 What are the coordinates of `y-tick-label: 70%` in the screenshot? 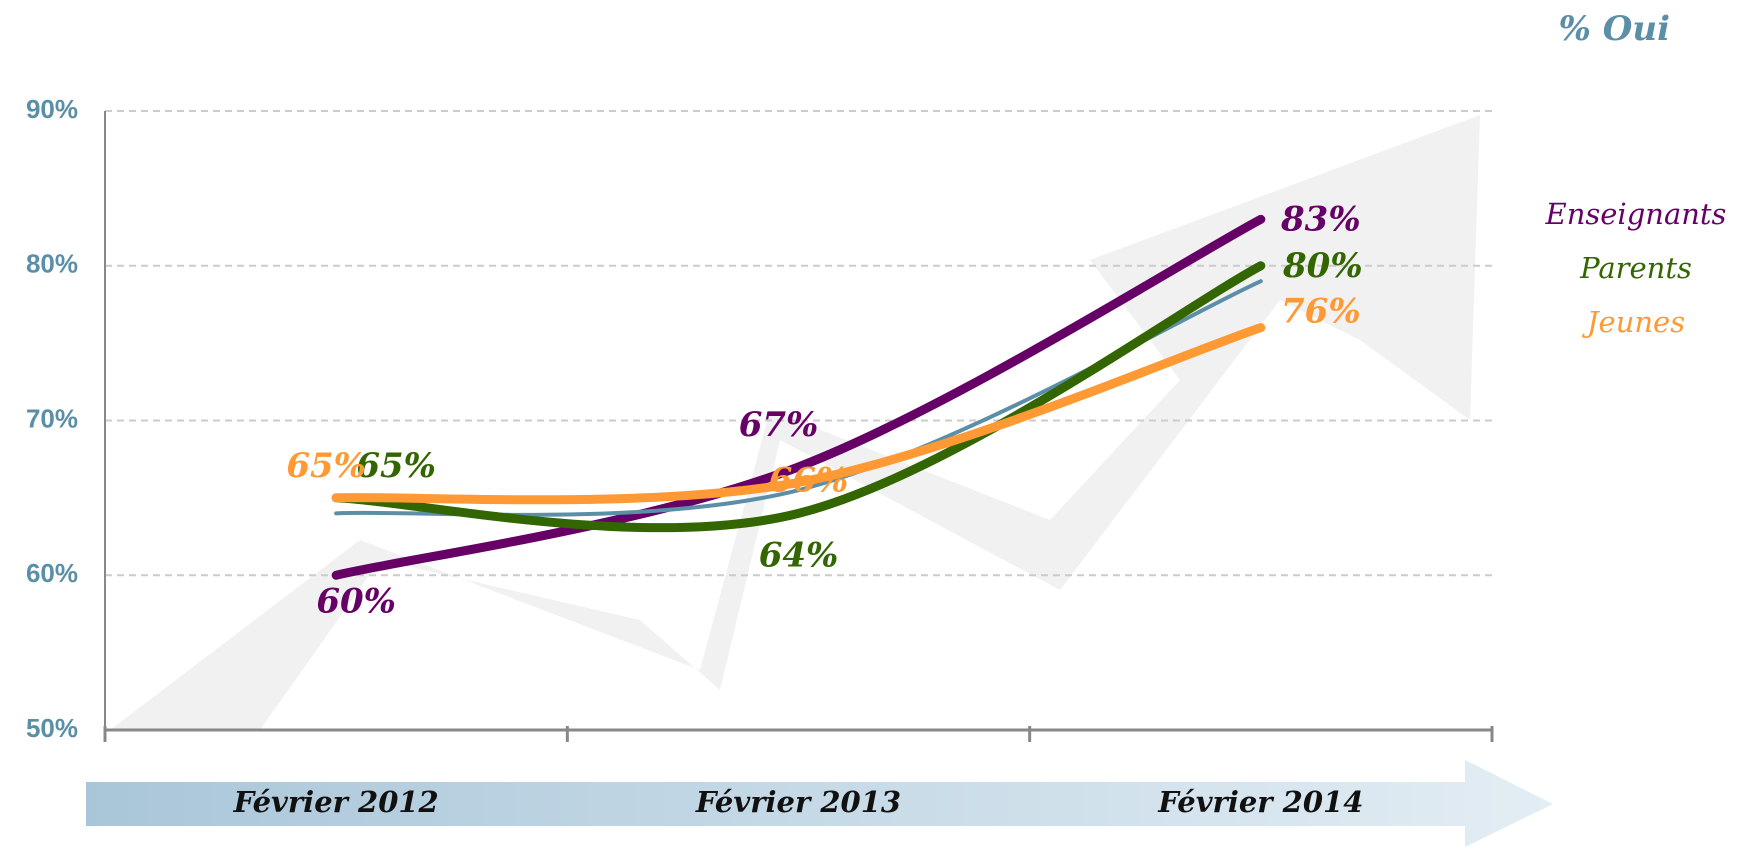 It's located at (52, 418).